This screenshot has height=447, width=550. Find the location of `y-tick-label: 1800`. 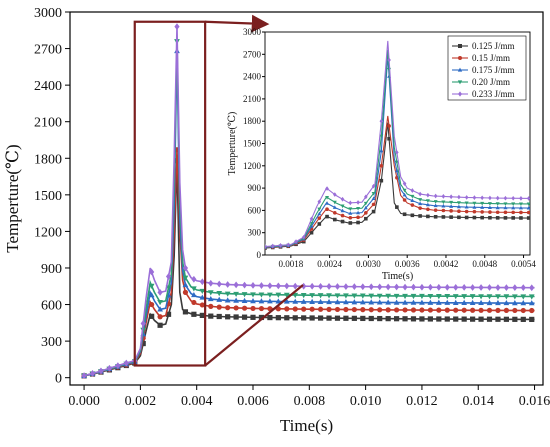

y-tick-label: 1800 is located at coordinates (252, 121).